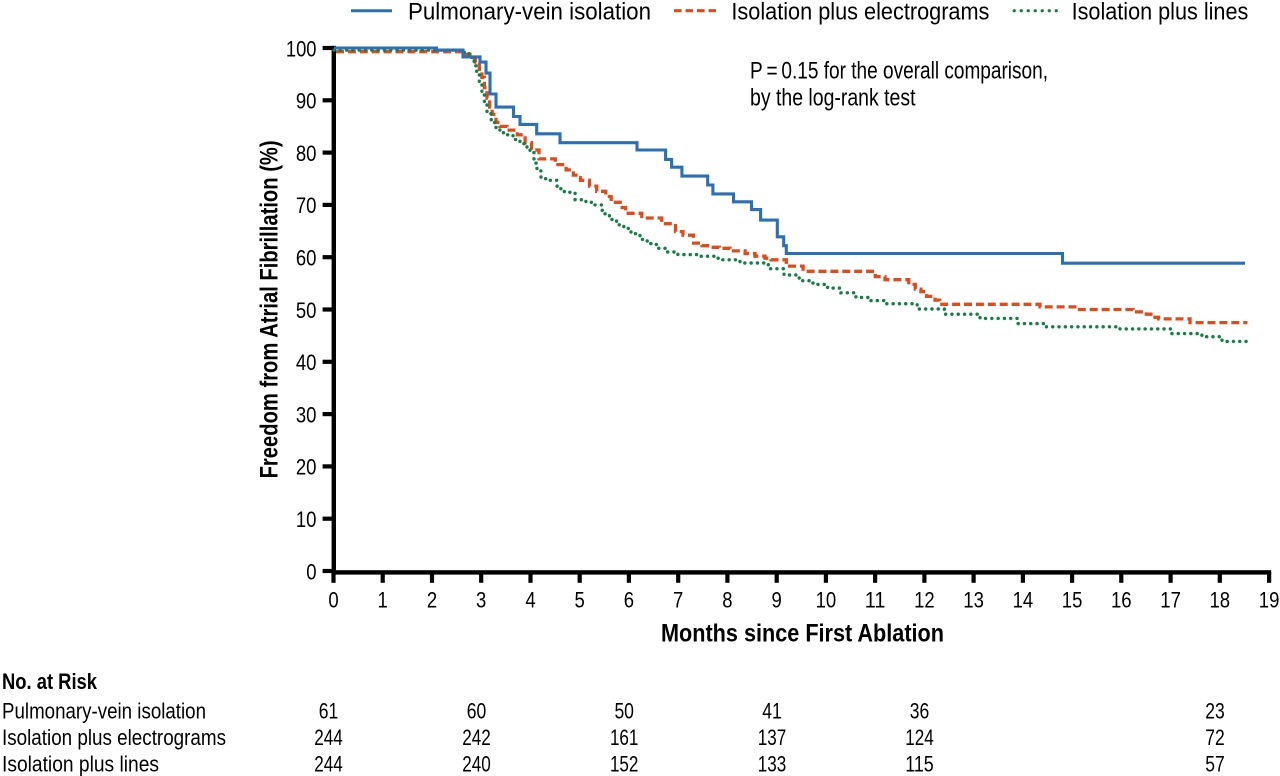 Image resolution: width=1280 pixels, height=776 pixels. What do you see at coordinates (580, 600) in the screenshot?
I see `svg-text: 5` at bounding box center [580, 600].